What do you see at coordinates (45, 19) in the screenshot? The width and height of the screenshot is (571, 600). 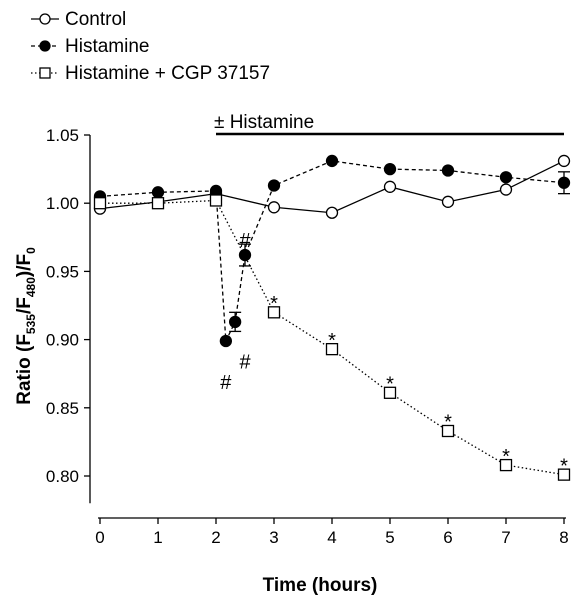 I see `legend-marker-open-circle` at bounding box center [45, 19].